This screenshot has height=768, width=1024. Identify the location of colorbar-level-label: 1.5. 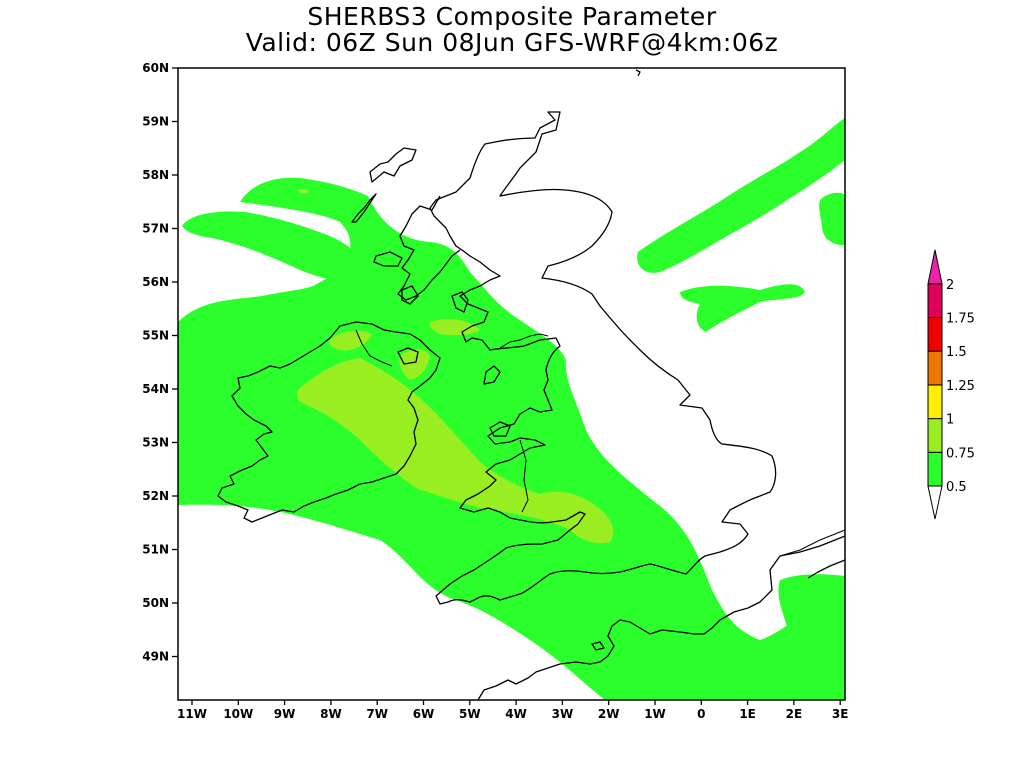
(956, 352).